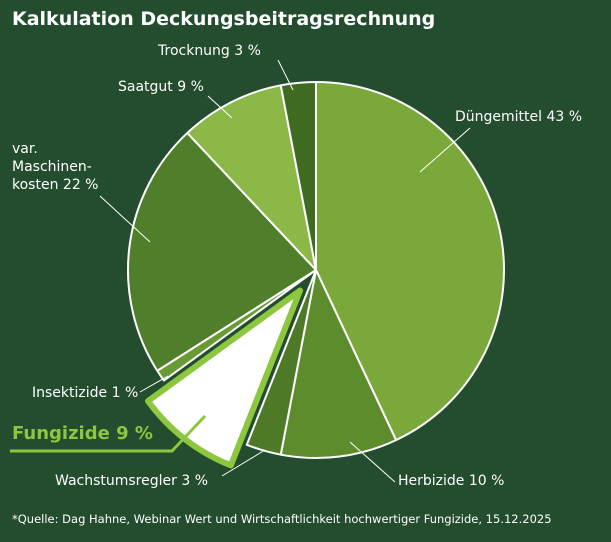  What do you see at coordinates (224, 19) in the screenshot?
I see `chart-title: Kalkulation Deckungsbeitragsrechnung` at bounding box center [224, 19].